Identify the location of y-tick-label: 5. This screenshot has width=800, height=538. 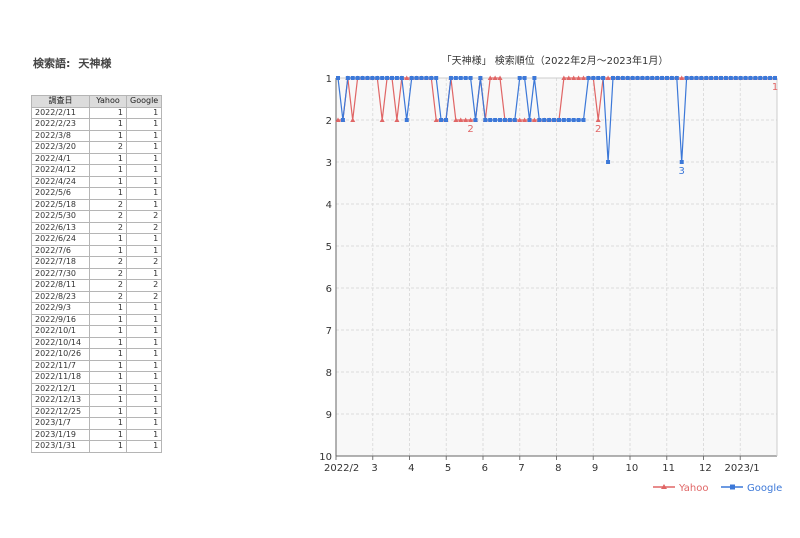
(329, 247).